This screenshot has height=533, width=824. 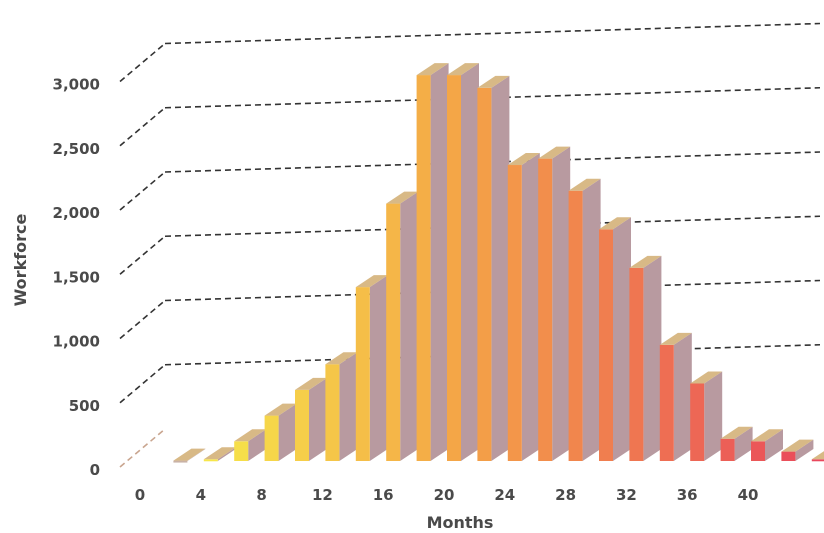 What do you see at coordinates (84, 406) in the screenshot?
I see `y-tick-label: 500` at bounding box center [84, 406].